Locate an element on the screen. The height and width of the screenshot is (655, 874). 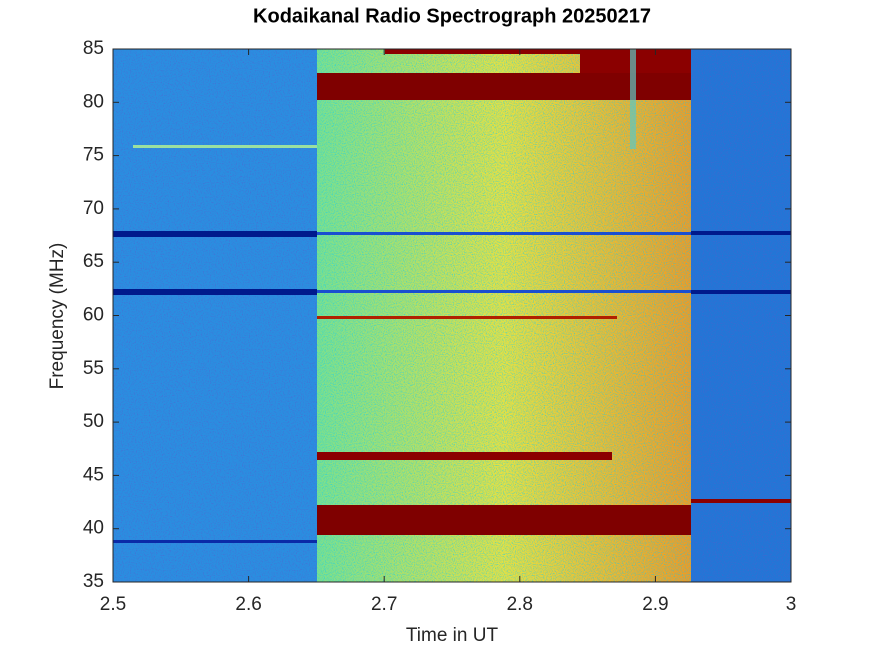
y-tick-label: 60 is located at coordinates (93, 315).